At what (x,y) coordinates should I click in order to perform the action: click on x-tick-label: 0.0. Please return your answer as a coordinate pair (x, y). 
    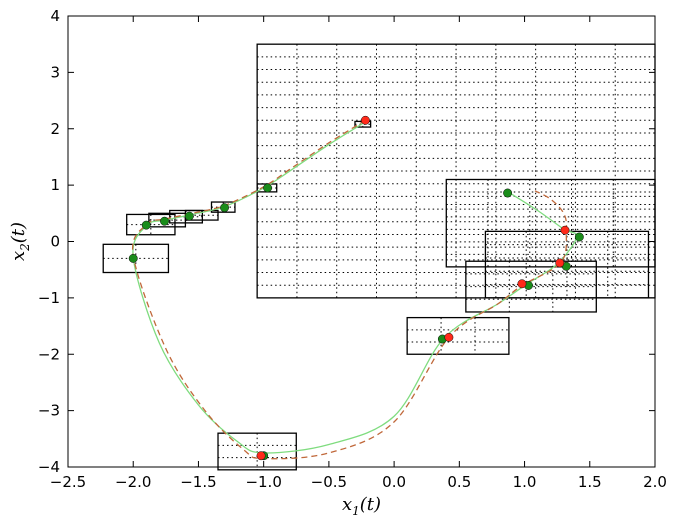
    Looking at the image, I should click on (394, 482).